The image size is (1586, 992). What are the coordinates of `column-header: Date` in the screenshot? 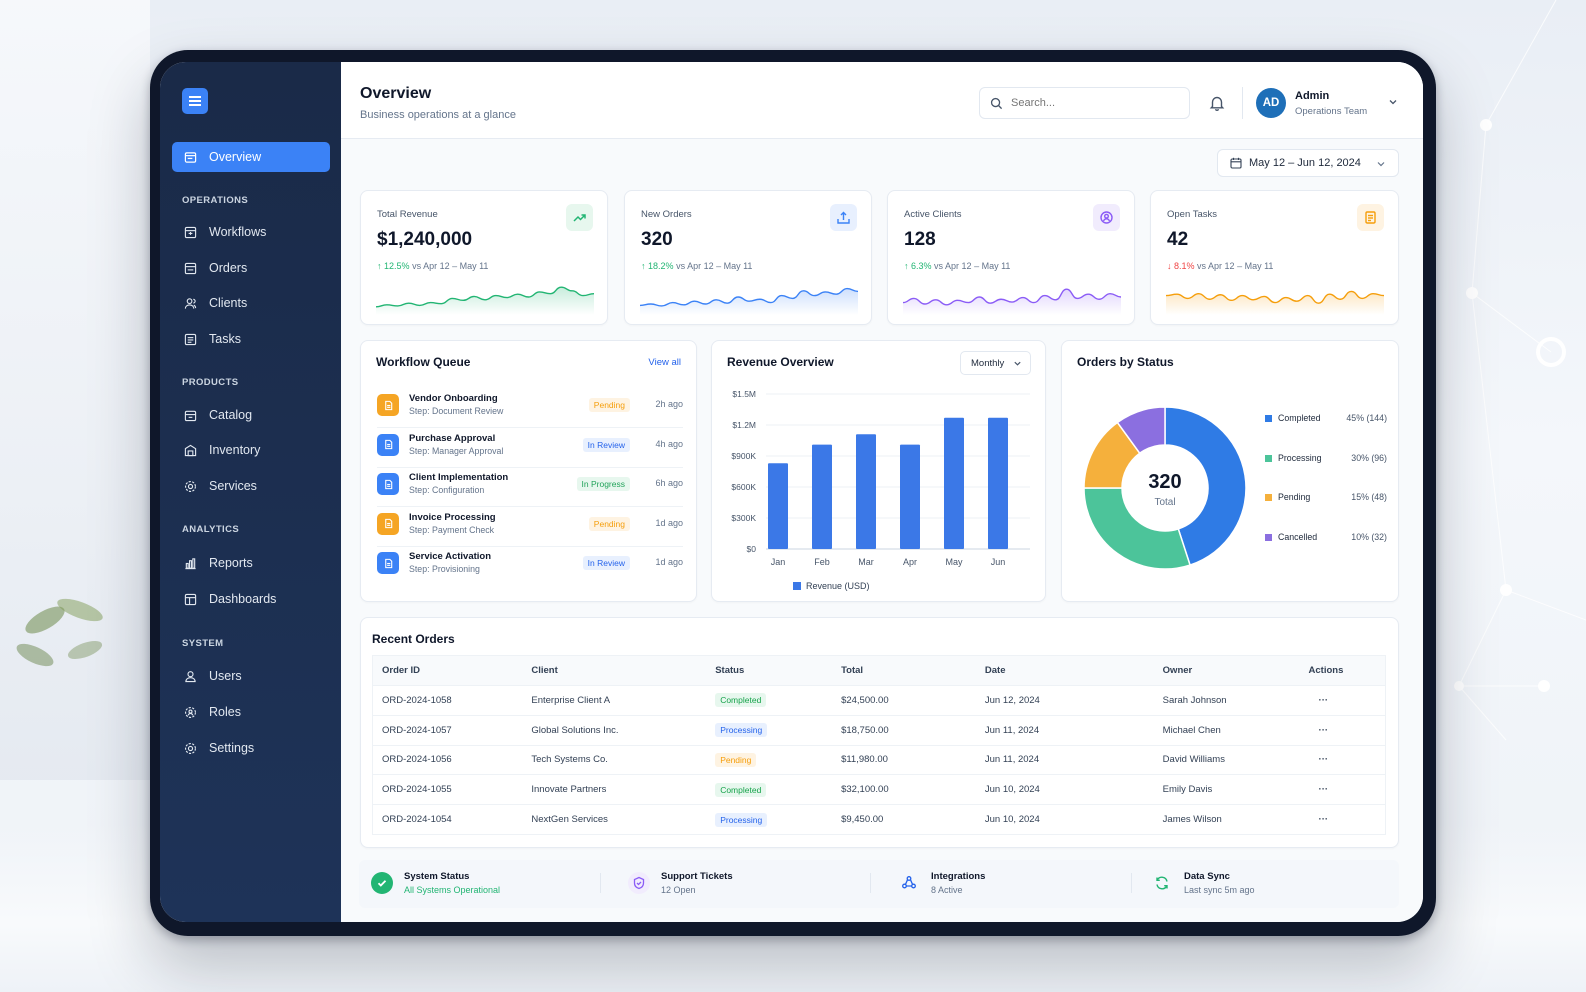 It's located at (1064, 670).